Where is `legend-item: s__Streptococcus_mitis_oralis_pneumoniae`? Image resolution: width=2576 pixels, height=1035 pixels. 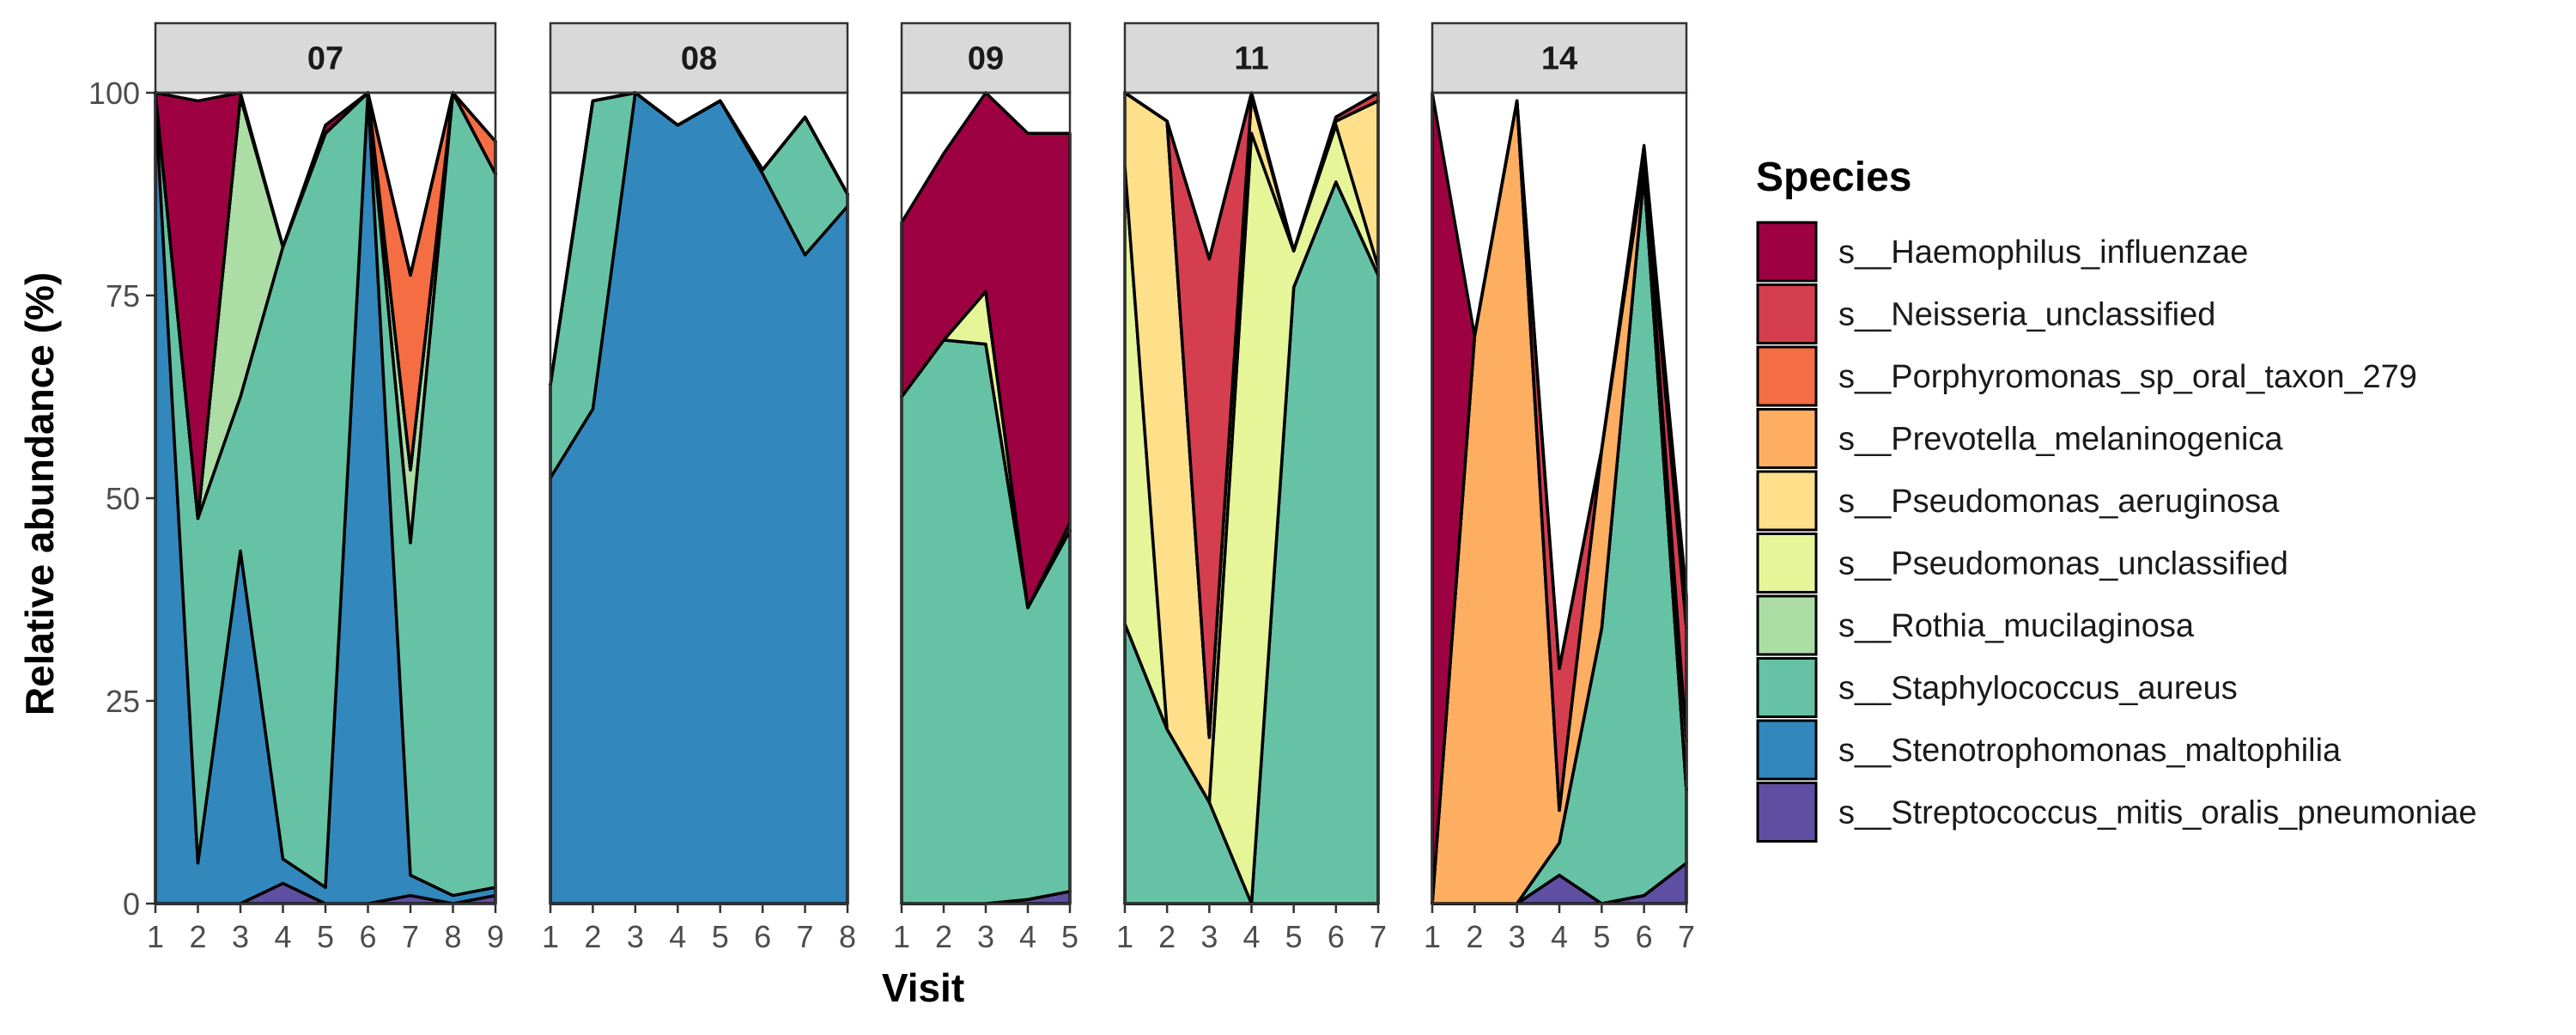
legend-item: s__Streptococcus_mitis_oralis_pneumoniae is located at coordinates (2116, 812).